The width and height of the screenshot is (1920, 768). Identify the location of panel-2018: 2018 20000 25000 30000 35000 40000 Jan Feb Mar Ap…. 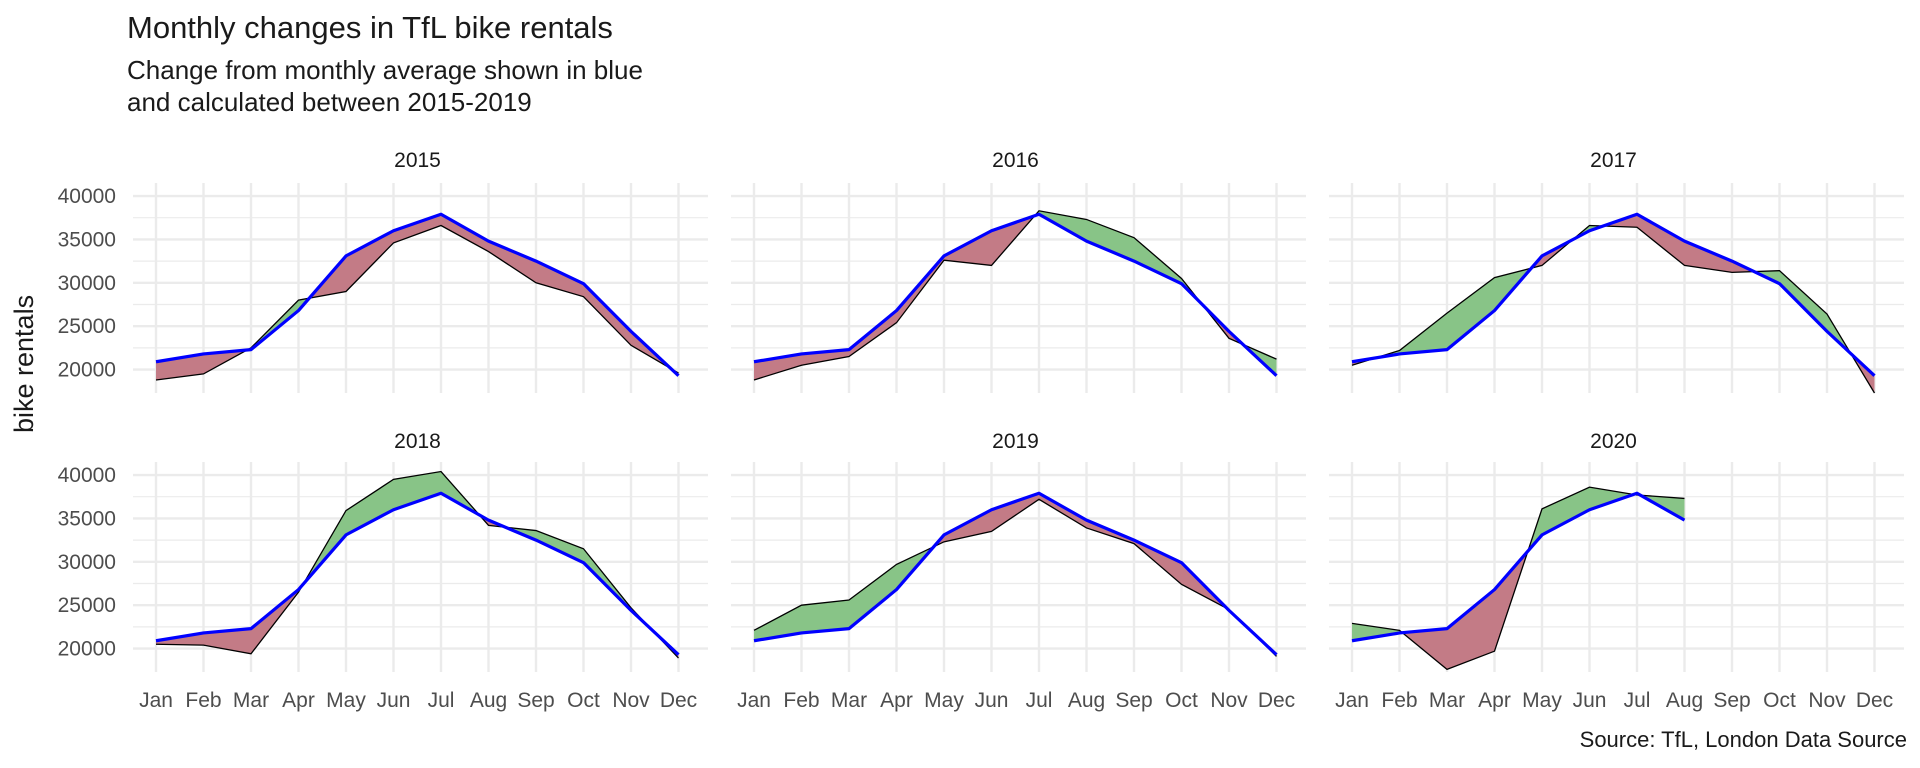
(383, 571).